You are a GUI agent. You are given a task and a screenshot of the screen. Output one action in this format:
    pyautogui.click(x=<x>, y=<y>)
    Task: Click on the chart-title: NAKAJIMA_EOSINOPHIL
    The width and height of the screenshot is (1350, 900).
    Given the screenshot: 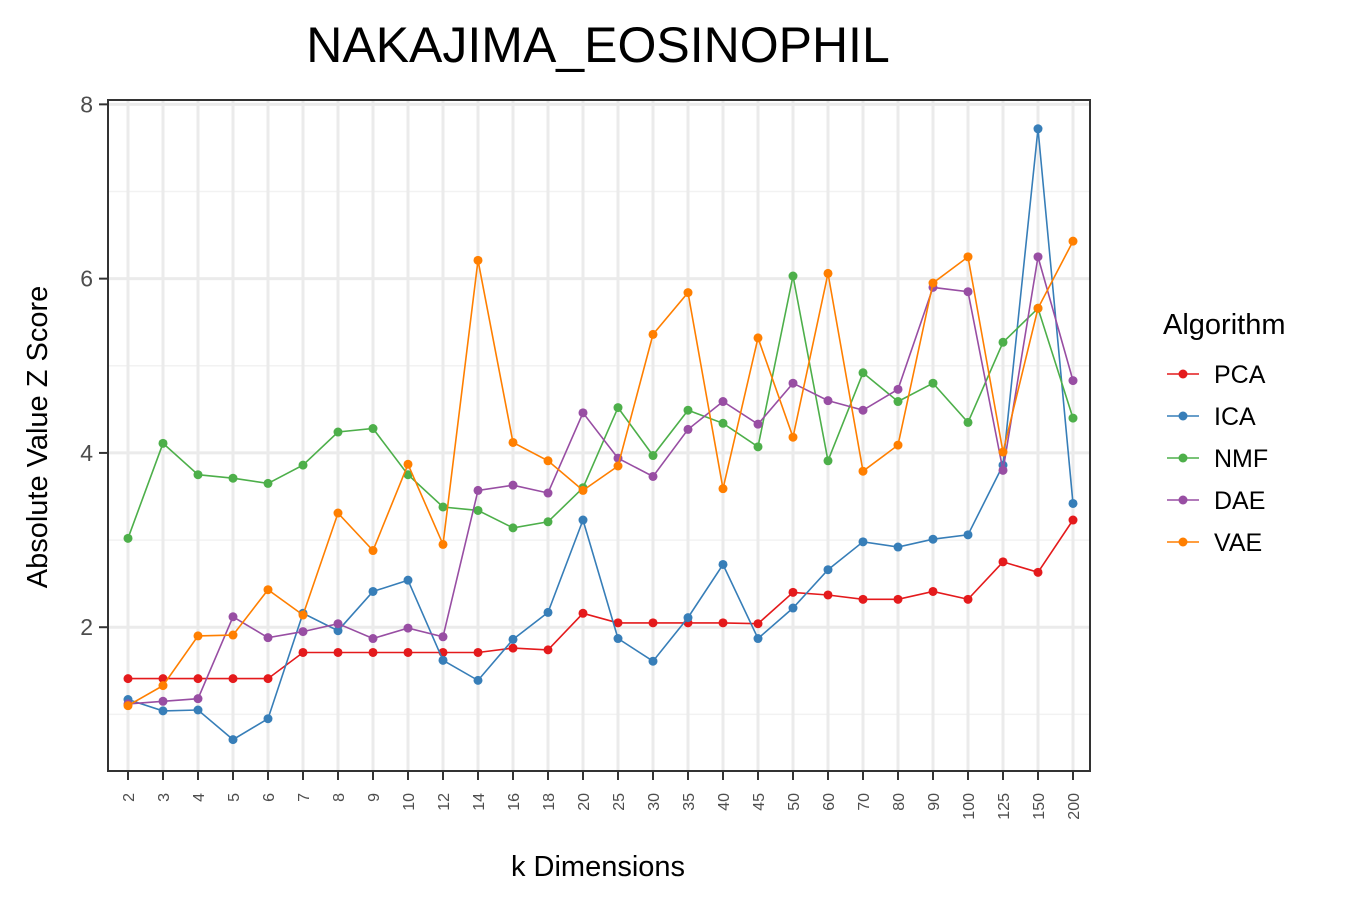 What is the action you would take?
    pyautogui.click(x=598, y=45)
    